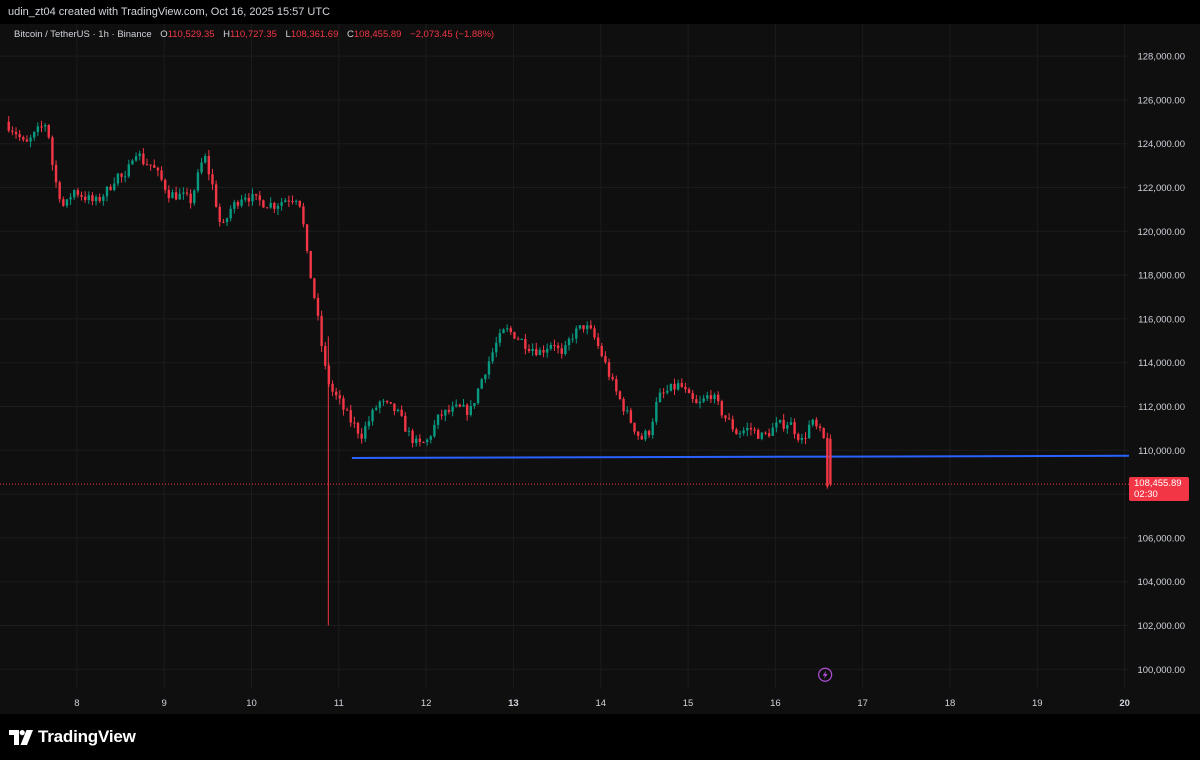  Describe the element at coordinates (1037, 703) in the screenshot. I see `time-tick-label: 19` at that location.